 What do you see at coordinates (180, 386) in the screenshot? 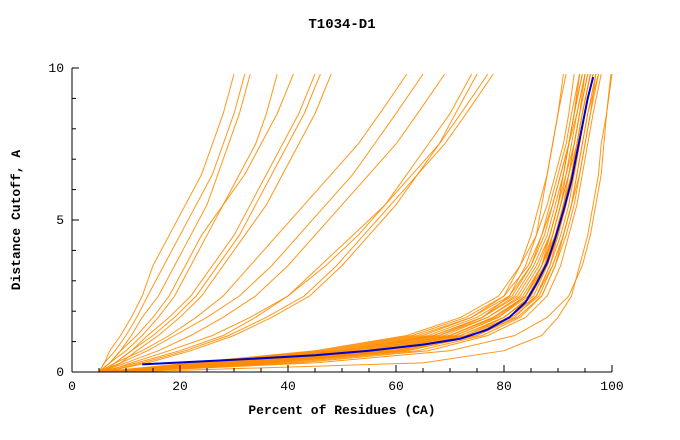
I see `x-tick-label: 20` at bounding box center [180, 386].